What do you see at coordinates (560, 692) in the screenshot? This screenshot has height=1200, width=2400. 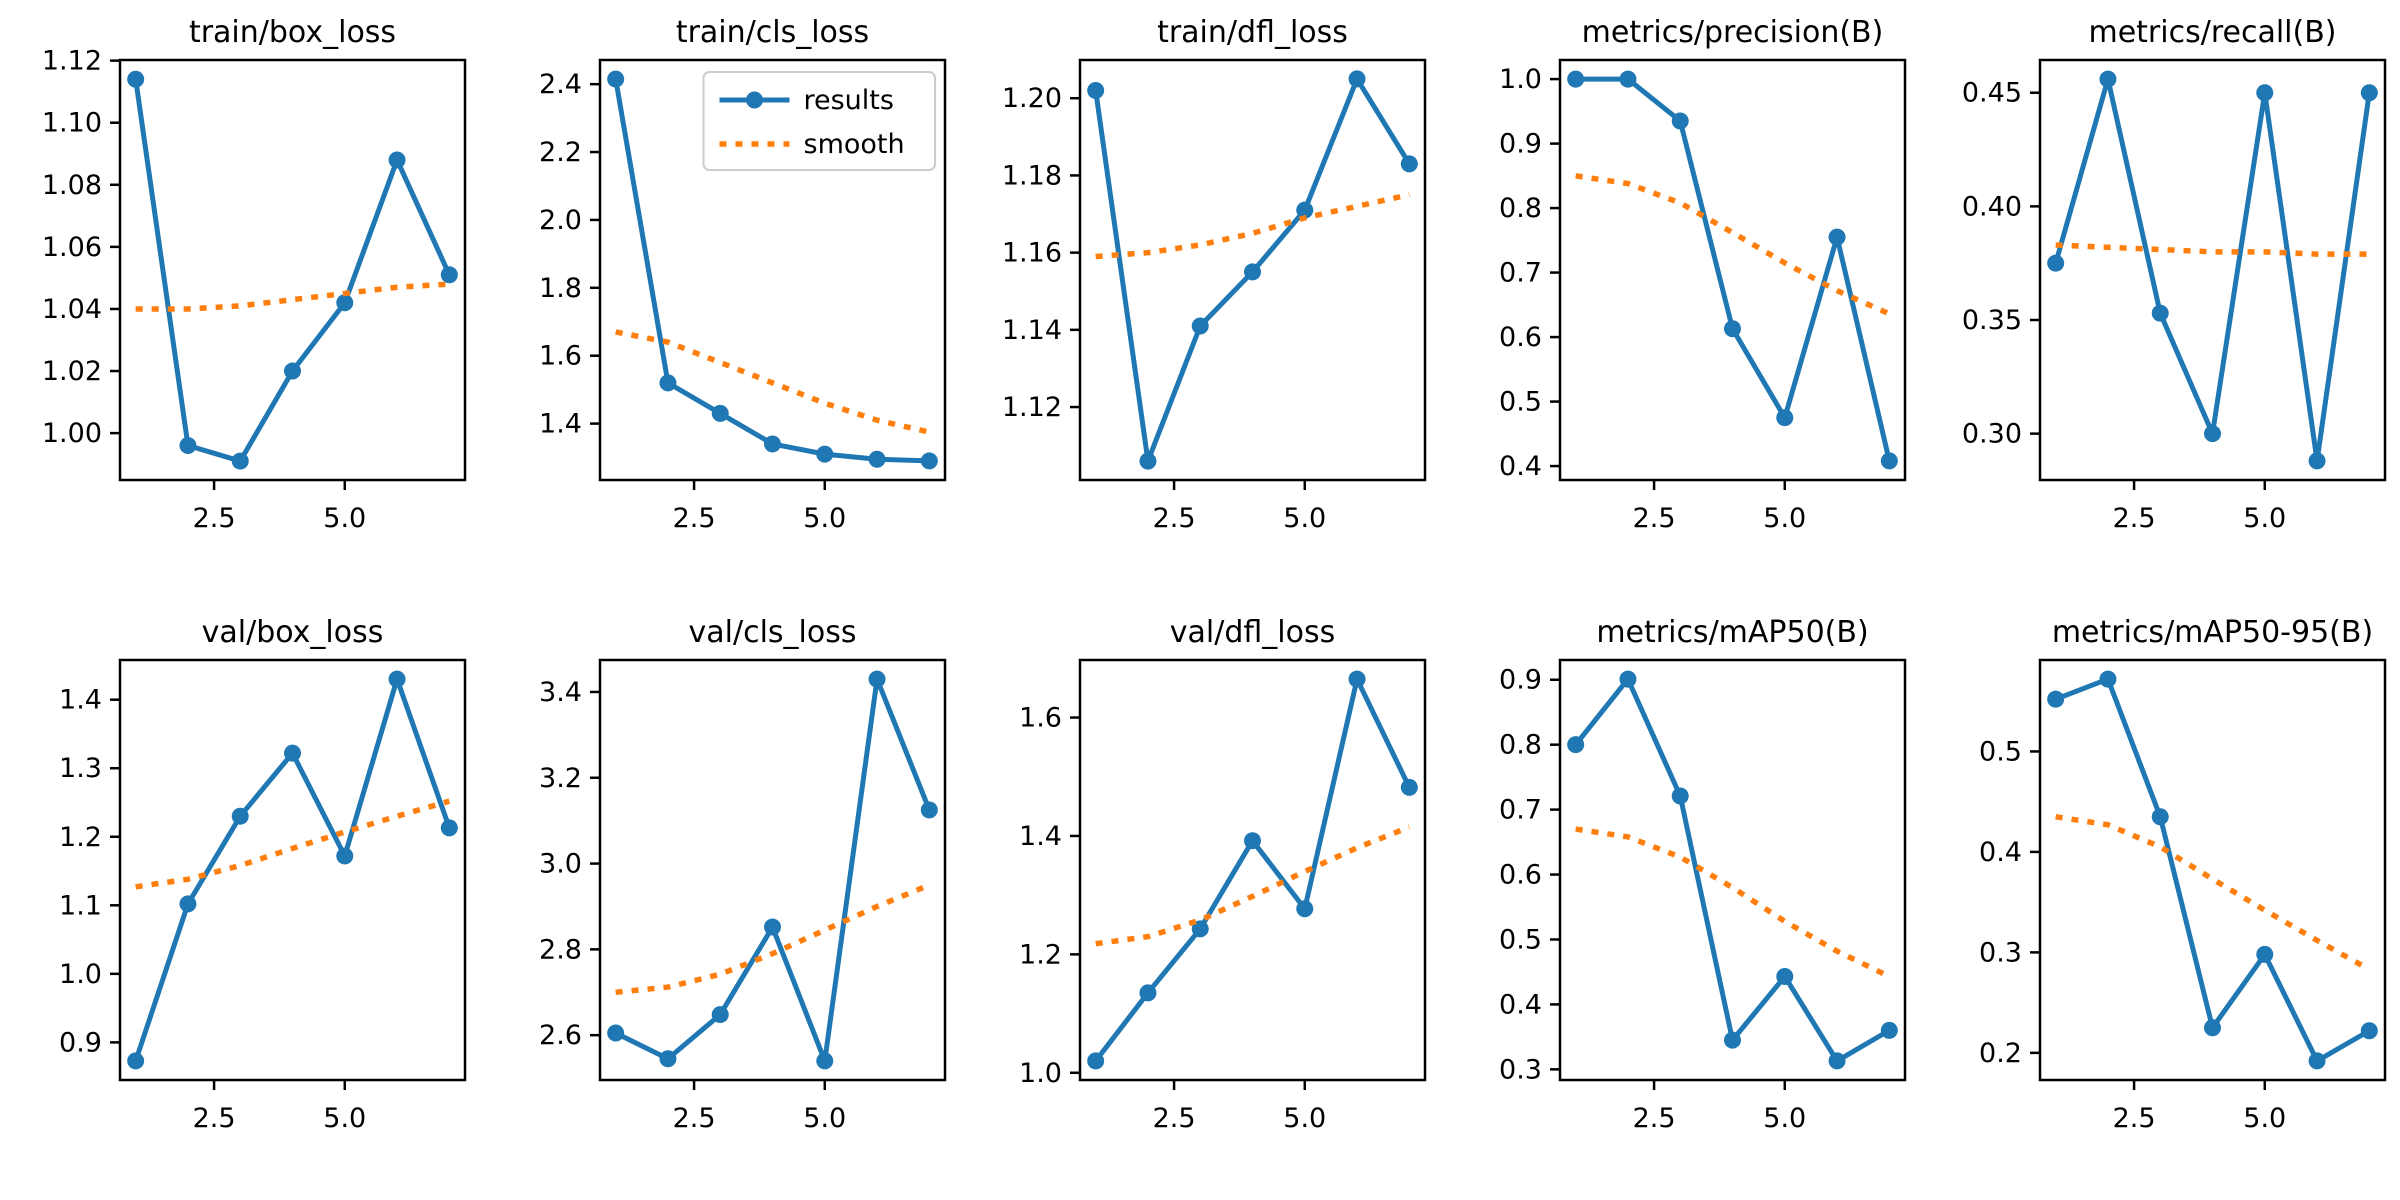 I see `y-tick-label: 3.4` at bounding box center [560, 692].